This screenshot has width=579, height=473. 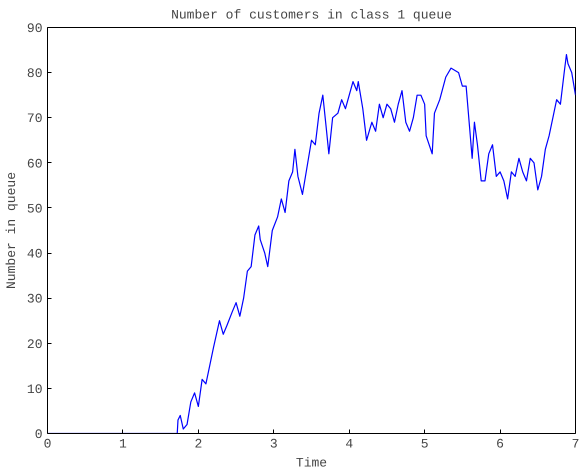 What do you see at coordinates (34, 164) in the screenshot?
I see `y-tick-label: 60` at bounding box center [34, 164].